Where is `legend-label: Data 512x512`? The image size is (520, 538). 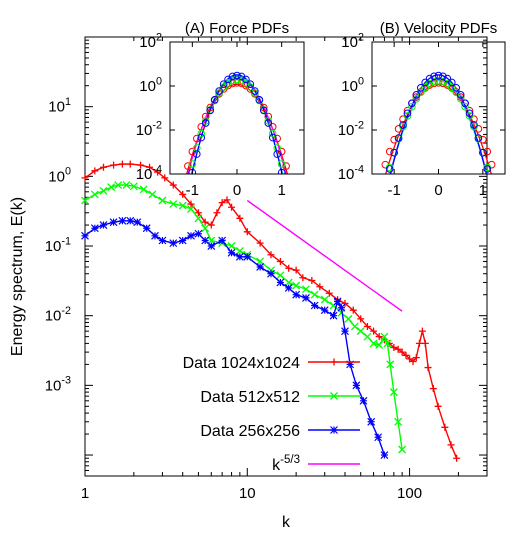
legend-label: Data 512x512 is located at coordinates (250, 397).